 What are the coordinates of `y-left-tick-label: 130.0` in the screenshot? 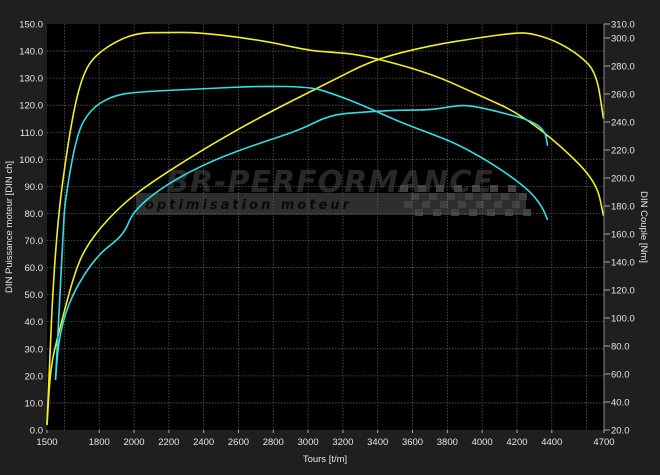 It's located at (31, 79).